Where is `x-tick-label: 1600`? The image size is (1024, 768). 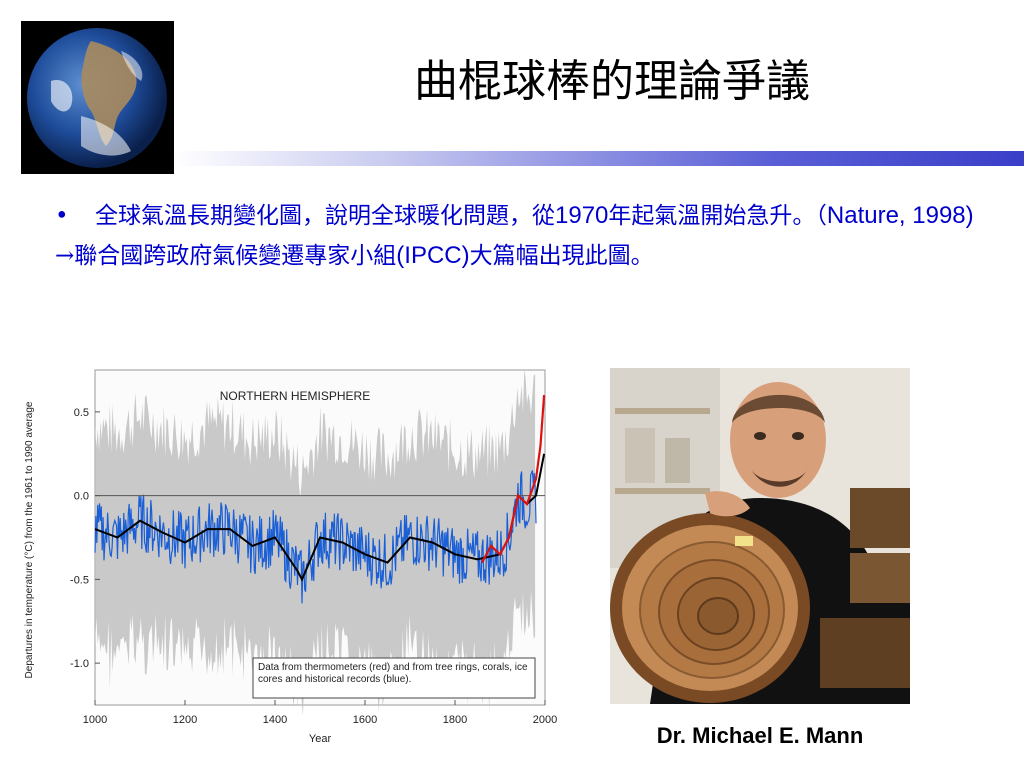 x-tick-label: 1600 is located at coordinates (365, 720).